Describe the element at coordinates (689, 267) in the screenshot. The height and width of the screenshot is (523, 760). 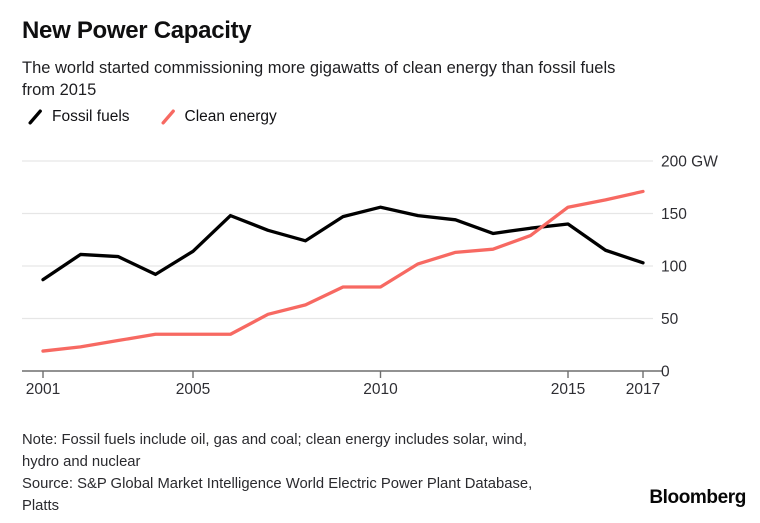
I see `y-axis-labels: 0 50 100 150 200 GW` at that location.